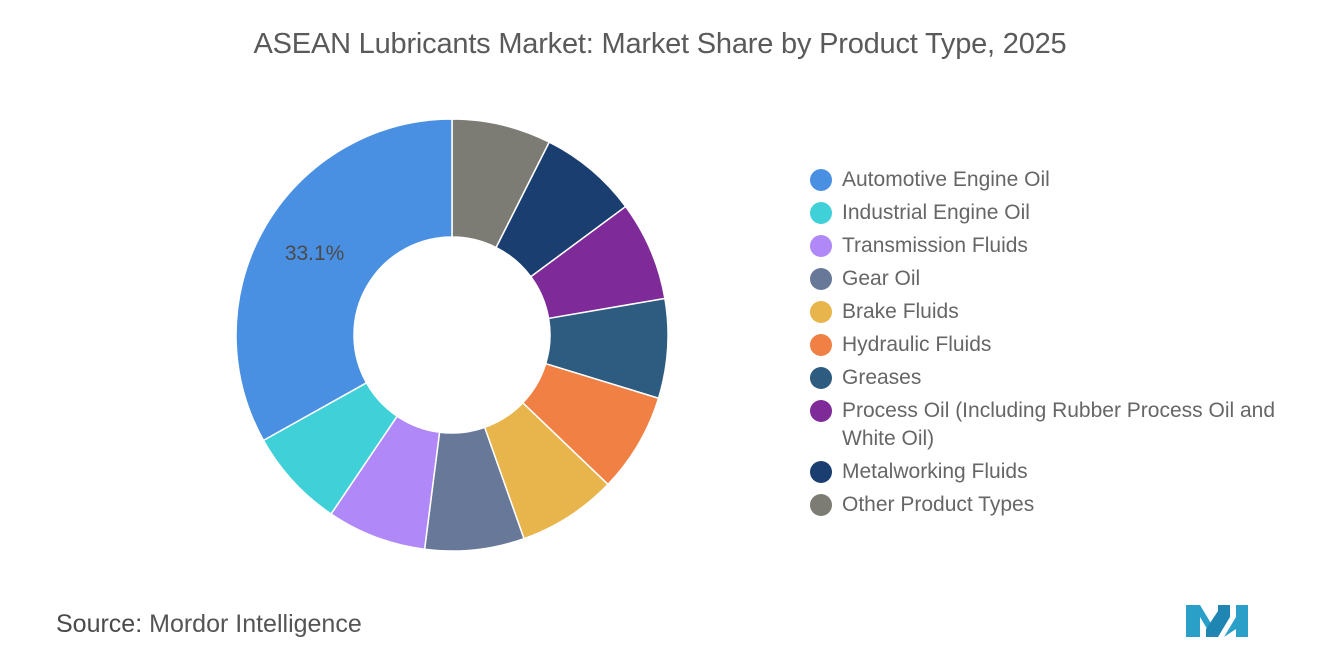 This screenshot has height=665, width=1320. I want to click on legend-item-other-product-types: Other Product Types, so click(1045, 505).